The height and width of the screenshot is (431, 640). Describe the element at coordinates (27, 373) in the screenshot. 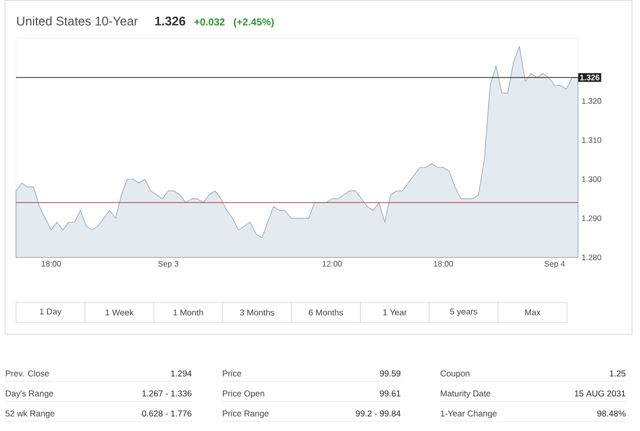

I see `text: Prev. Close` at that location.